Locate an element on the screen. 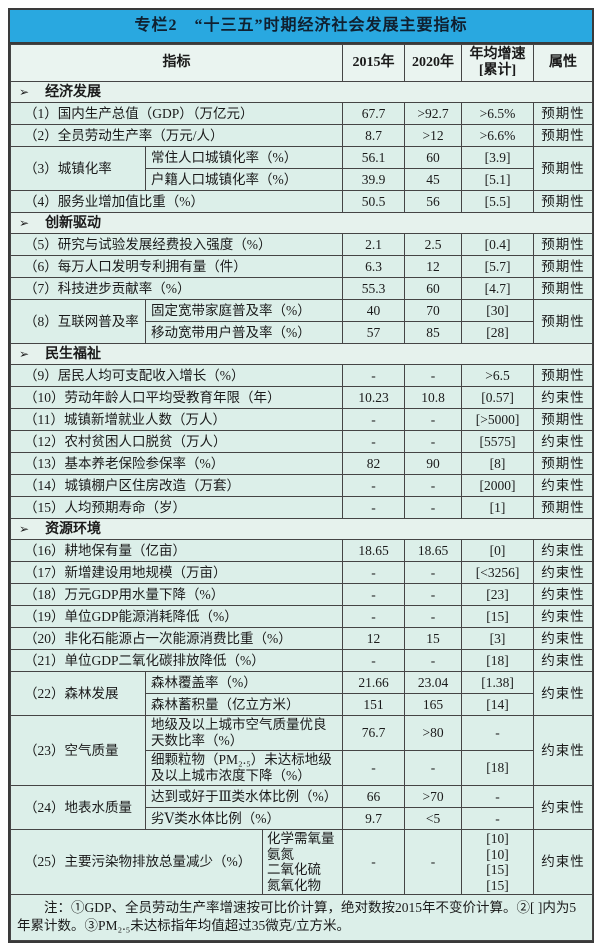  table-row: （23）空气质量 地级及以上城市空气质量优良天数比率（%） 76.7 >80- 约束性 is located at coordinates (302, 750).